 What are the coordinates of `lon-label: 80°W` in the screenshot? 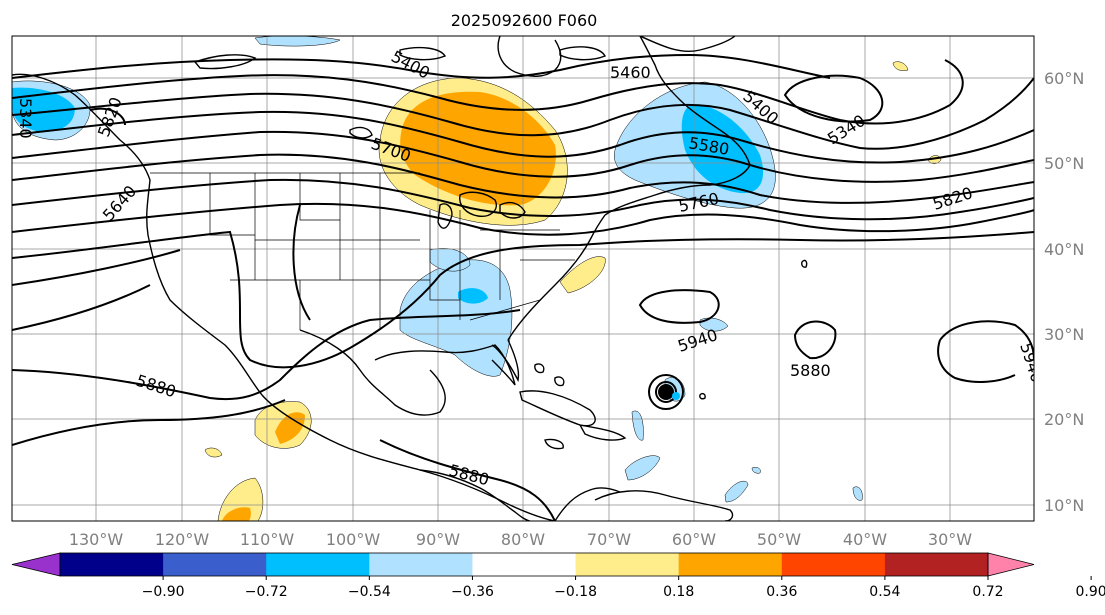 It's located at (523, 539).